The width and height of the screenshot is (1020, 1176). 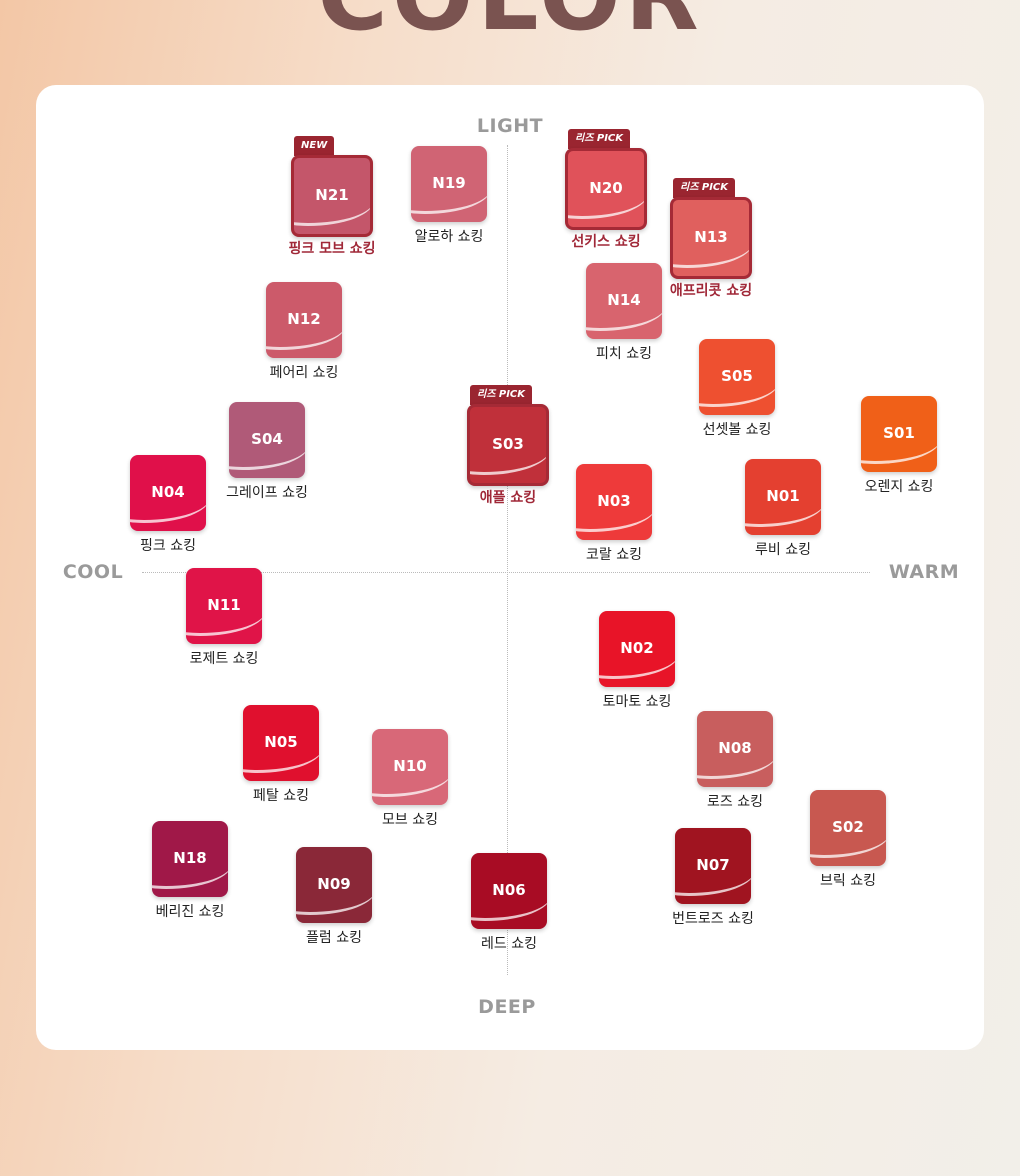 I want to click on swatch-code: N18, so click(x=190, y=858).